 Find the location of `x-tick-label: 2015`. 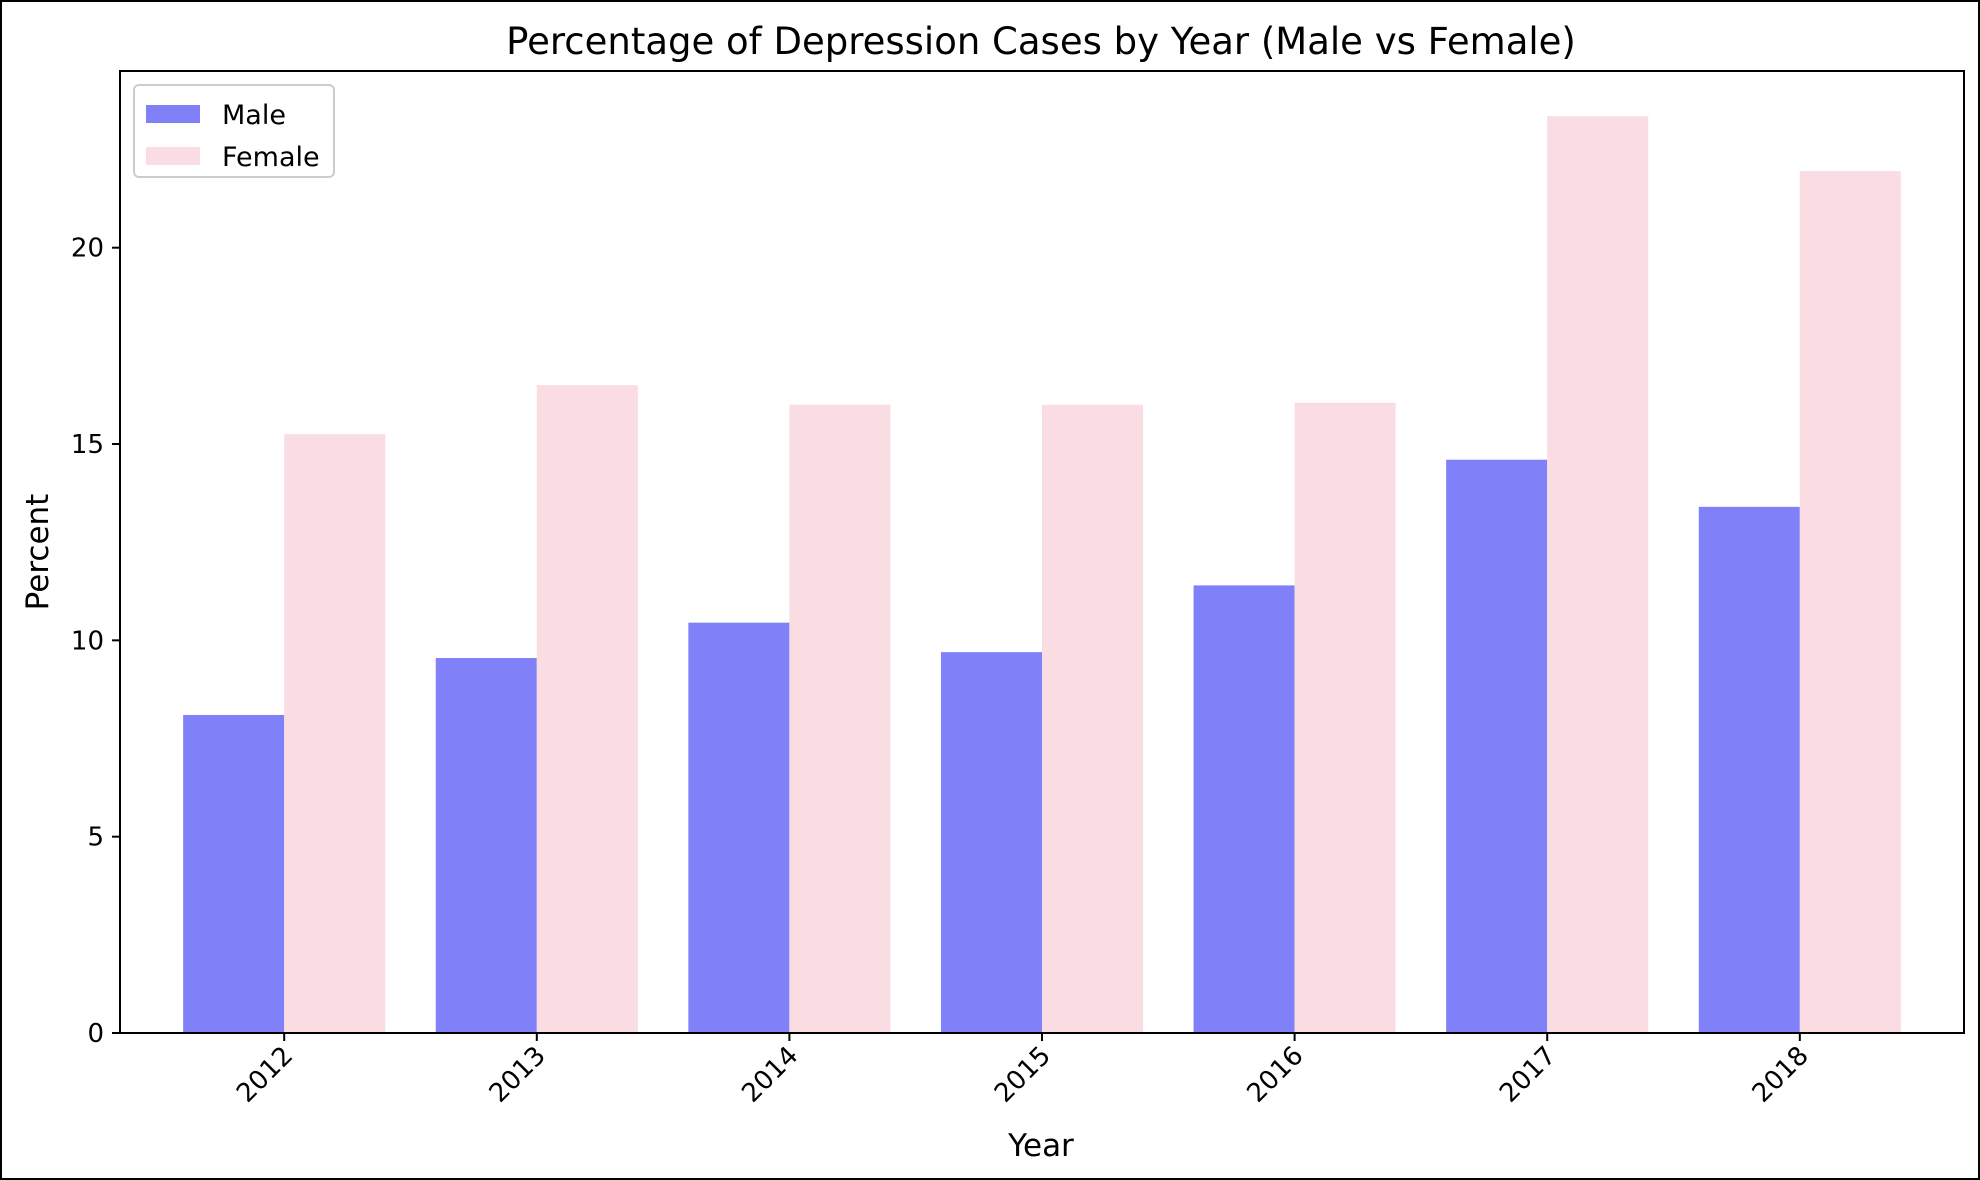

x-tick-label: 2015 is located at coordinates (1023, 1075).